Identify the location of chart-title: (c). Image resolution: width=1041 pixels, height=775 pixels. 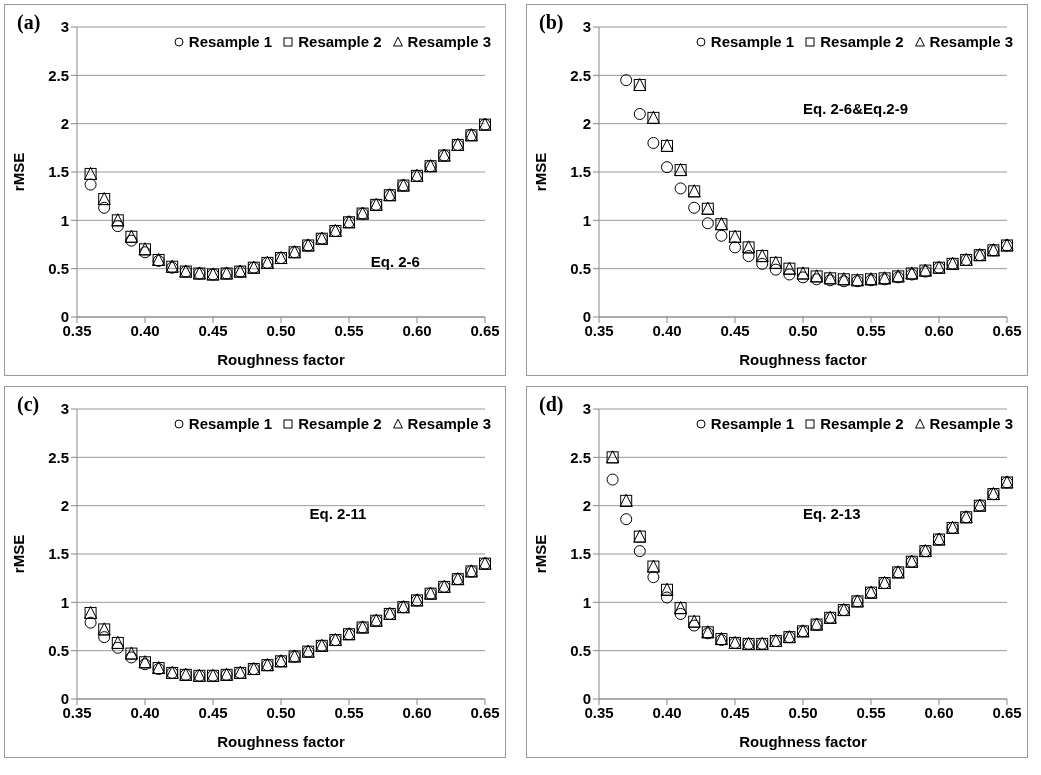
(28, 404).